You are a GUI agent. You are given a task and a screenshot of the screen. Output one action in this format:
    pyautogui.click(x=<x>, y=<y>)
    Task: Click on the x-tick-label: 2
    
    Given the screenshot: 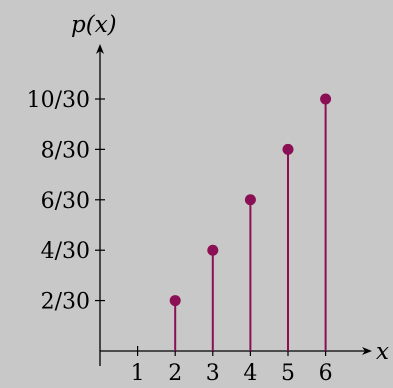 What is the action you would take?
    pyautogui.click(x=175, y=372)
    